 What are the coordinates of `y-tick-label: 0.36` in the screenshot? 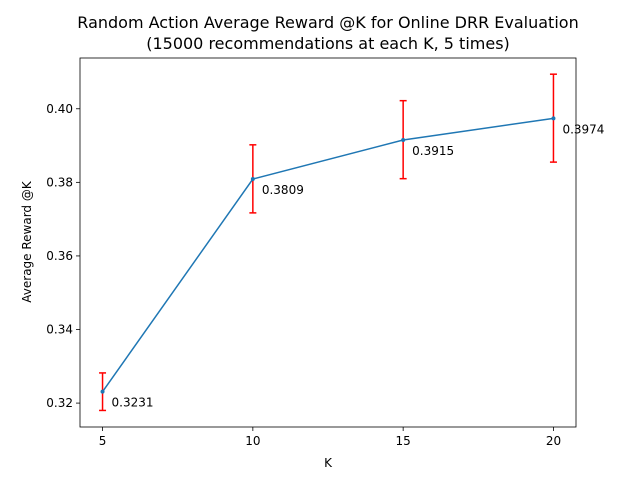 It's located at (59, 256).